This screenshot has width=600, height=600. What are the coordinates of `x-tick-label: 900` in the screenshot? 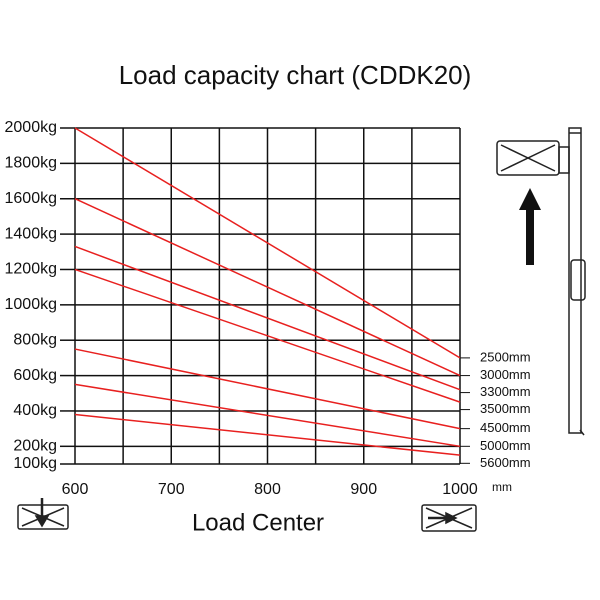 It's located at (363, 489).